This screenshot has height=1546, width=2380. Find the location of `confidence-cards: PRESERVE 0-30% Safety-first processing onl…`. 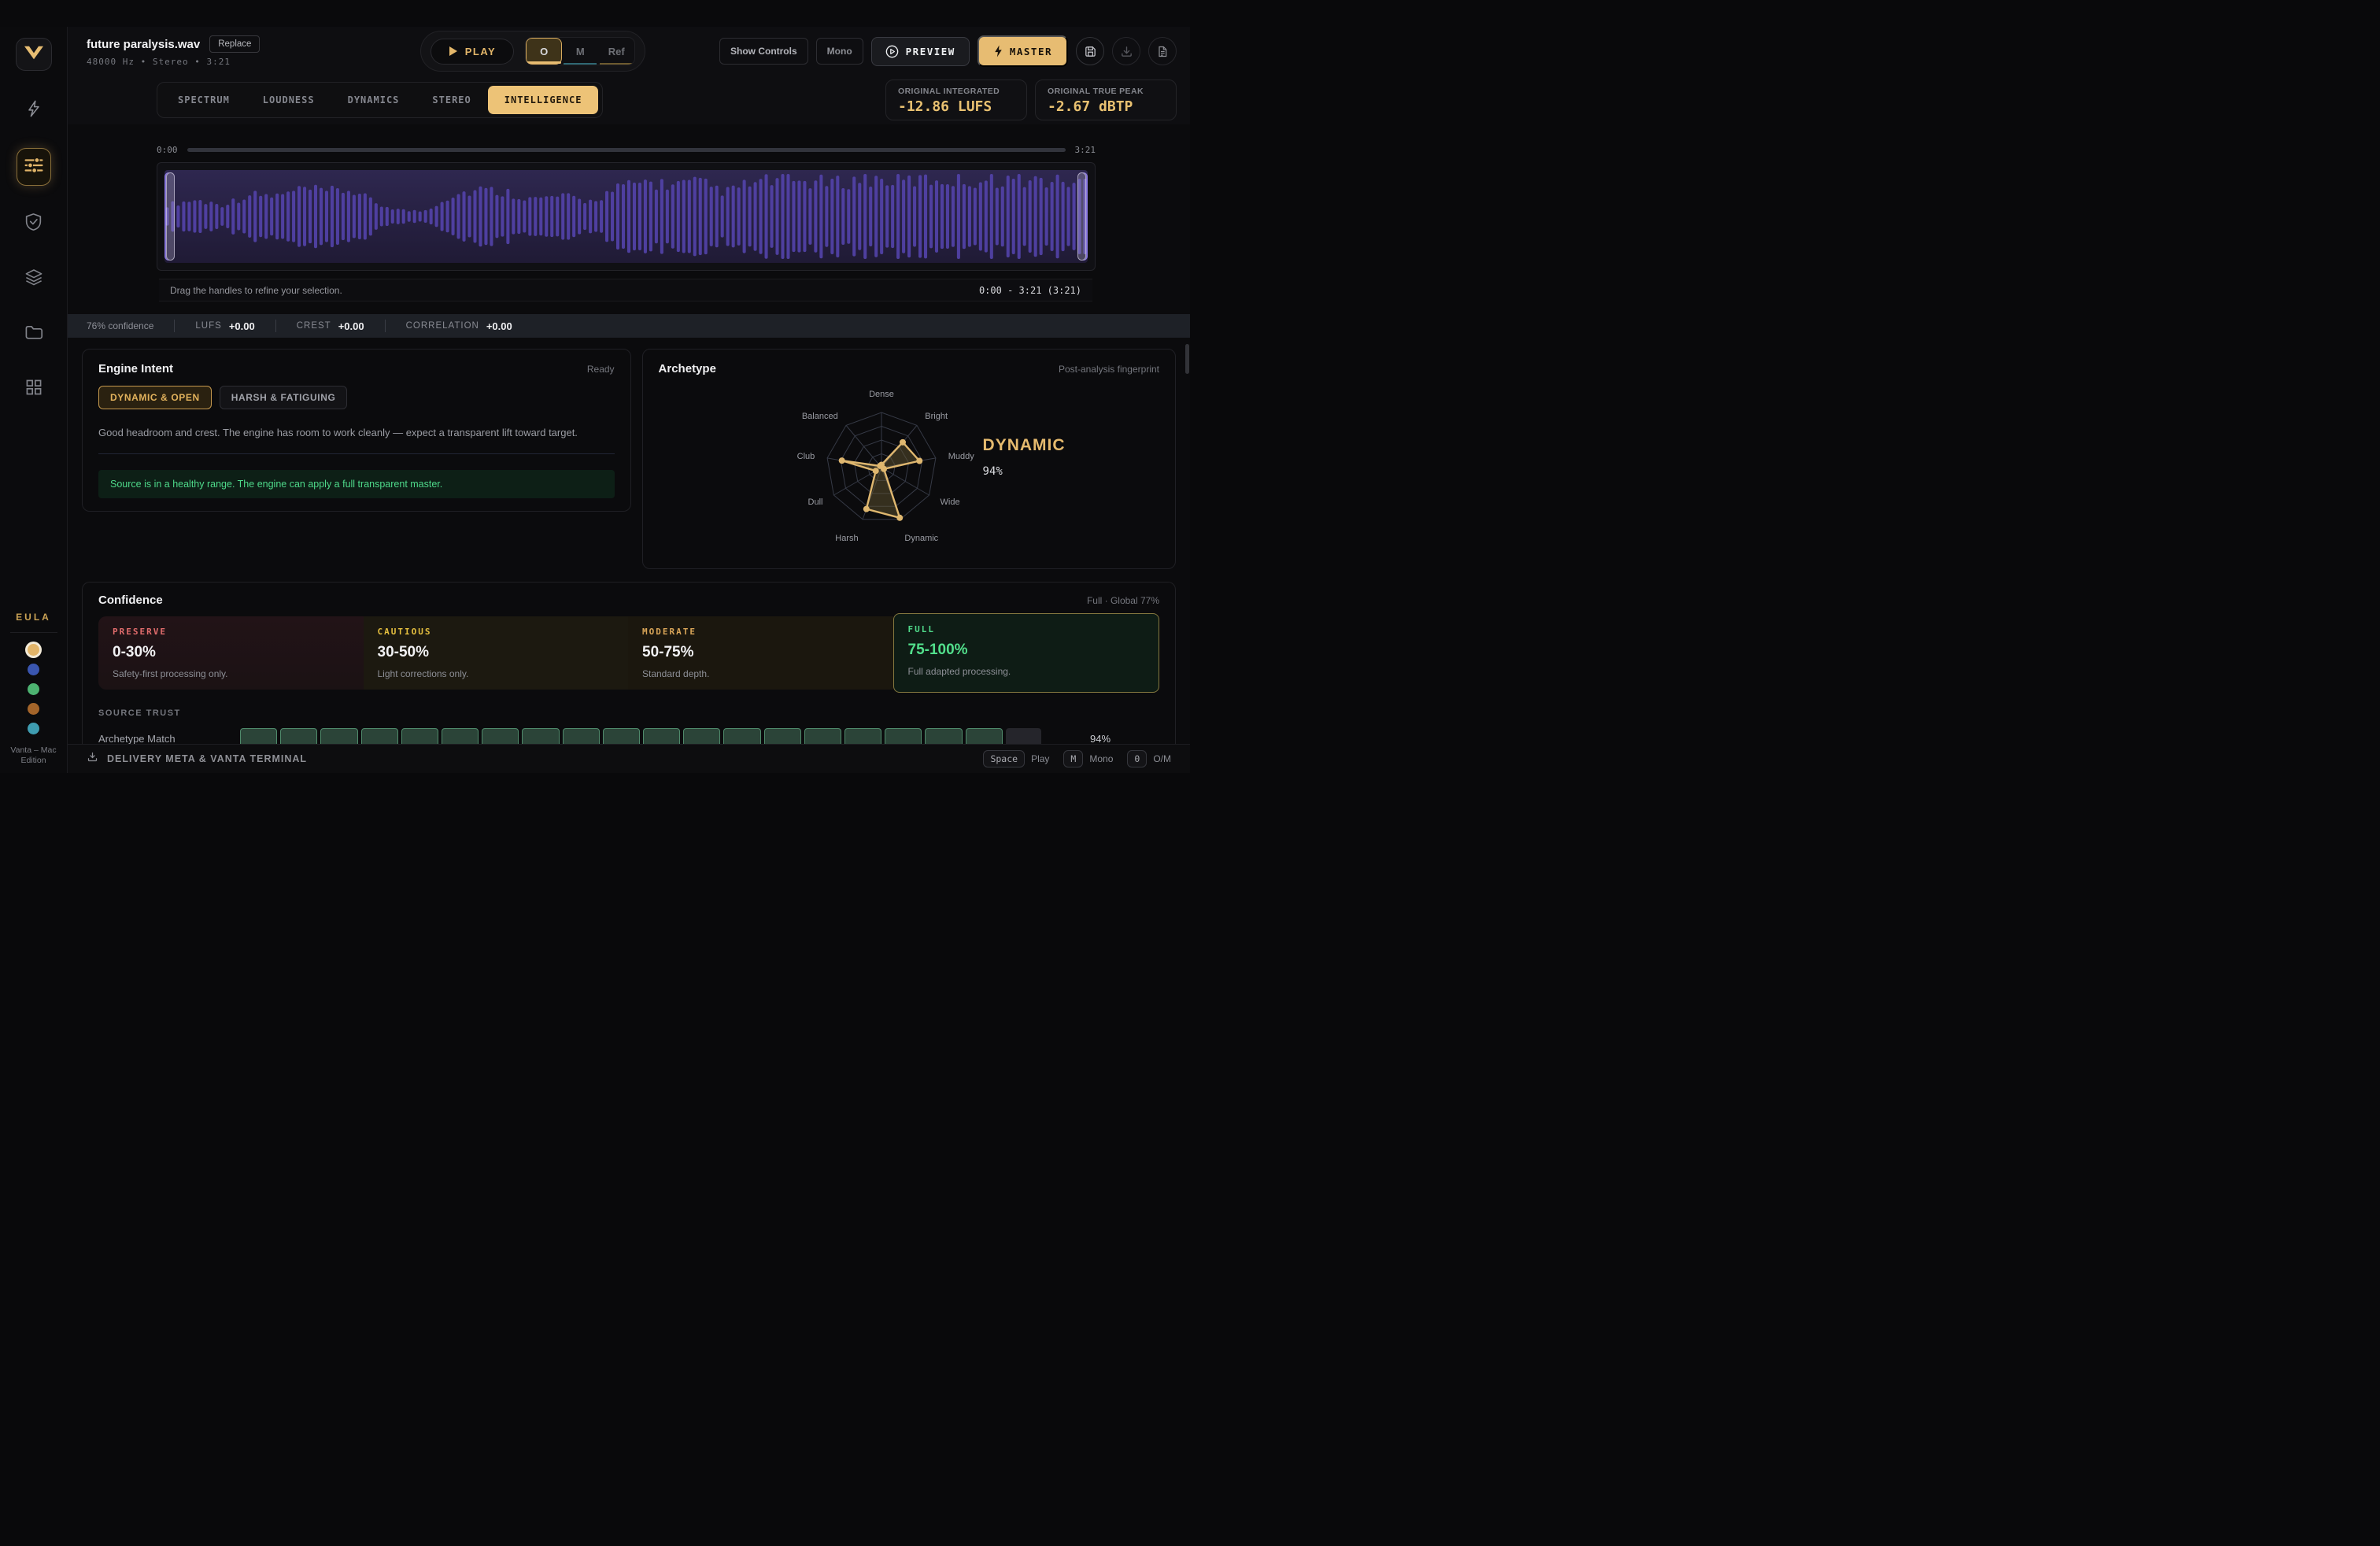

confidence-cards: PRESERVE 0-30% Safety-first processing onl… is located at coordinates (628, 653).